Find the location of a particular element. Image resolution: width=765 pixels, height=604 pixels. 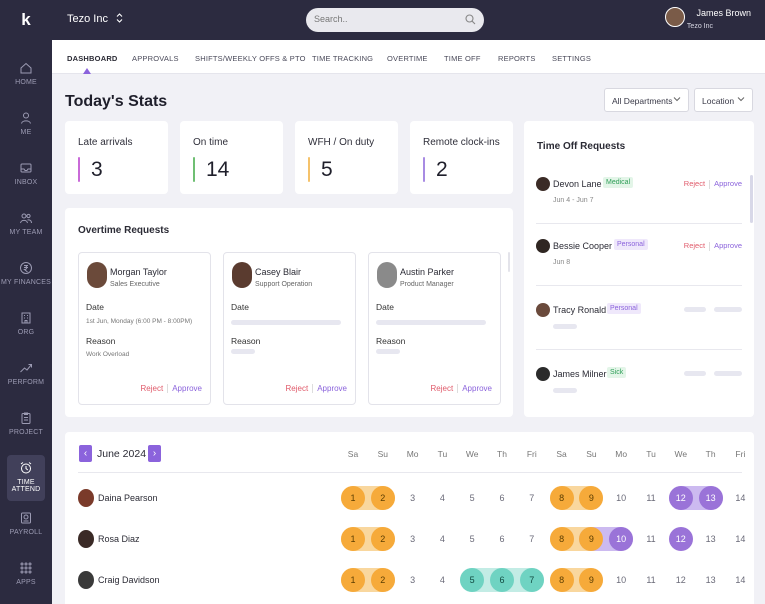

calendar-header-divider is located at coordinates (410, 472).